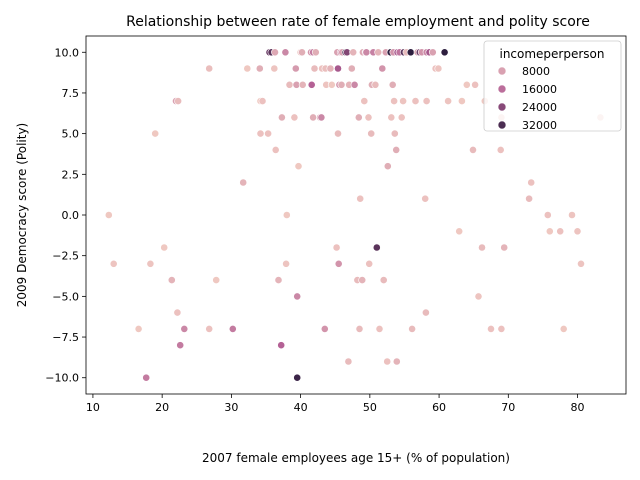 The width and height of the screenshot is (640, 480). What do you see at coordinates (62, 378) in the screenshot?
I see `y-tick-label: −10.0` at bounding box center [62, 378].